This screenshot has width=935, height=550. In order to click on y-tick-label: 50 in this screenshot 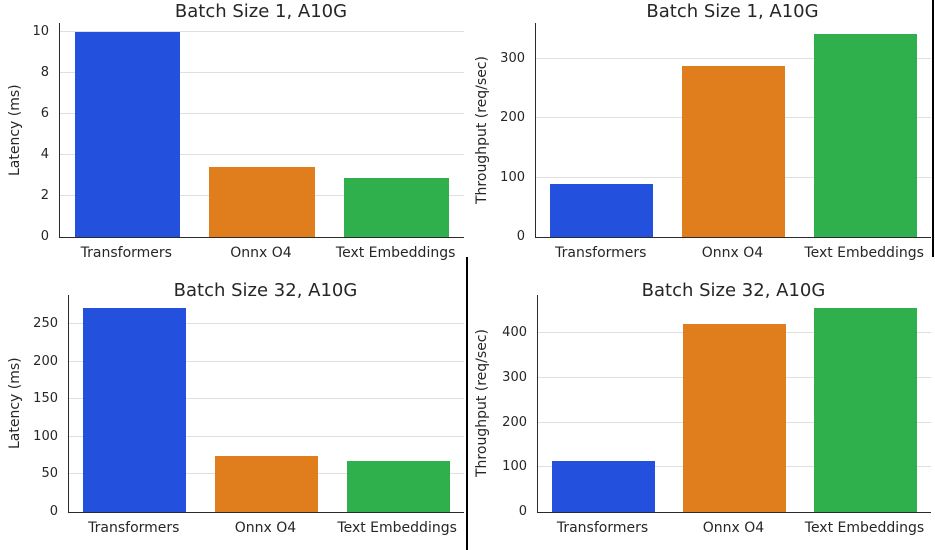, I will do `click(49, 474)`.